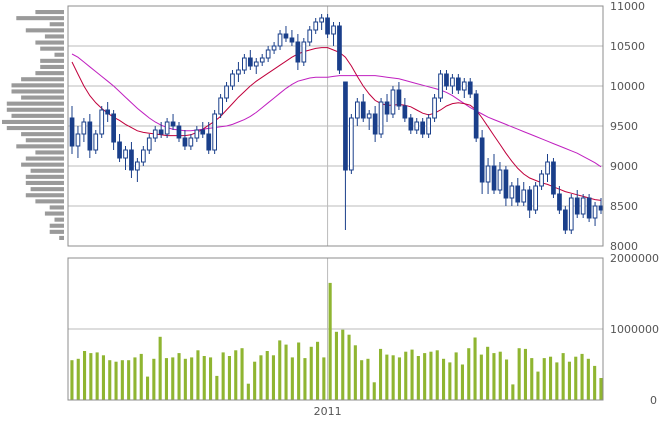 Image resolution: width=660 pixels, height=425 pixels. Describe the element at coordinates (328, 411) in the screenshot. I see `x-tick-label: 2011` at that location.